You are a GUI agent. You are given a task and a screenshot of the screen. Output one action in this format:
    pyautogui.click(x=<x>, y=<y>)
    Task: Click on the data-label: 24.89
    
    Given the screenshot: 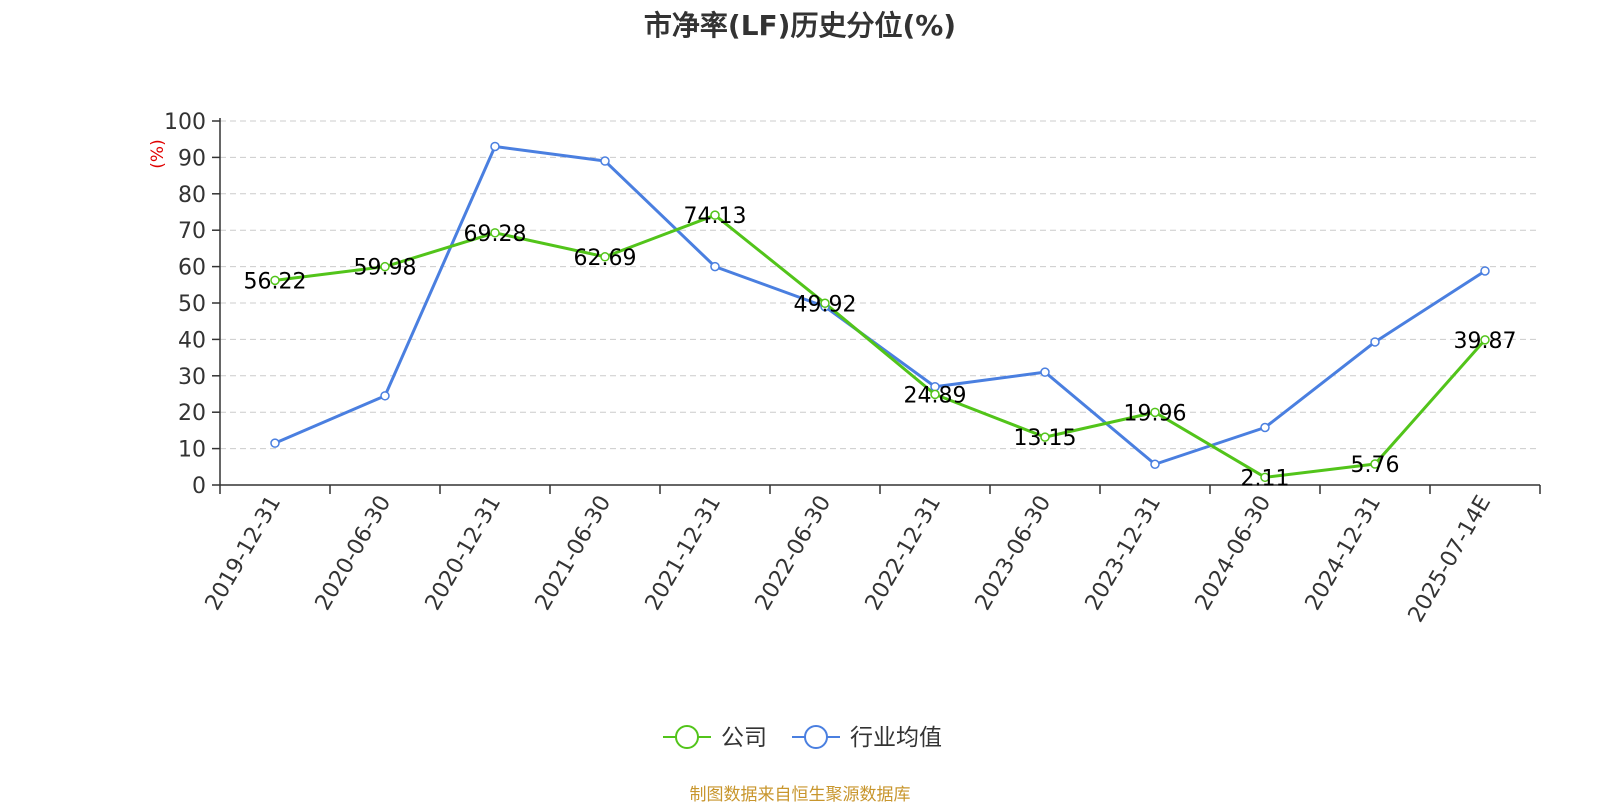 What is the action you would take?
    pyautogui.click(x=935, y=395)
    